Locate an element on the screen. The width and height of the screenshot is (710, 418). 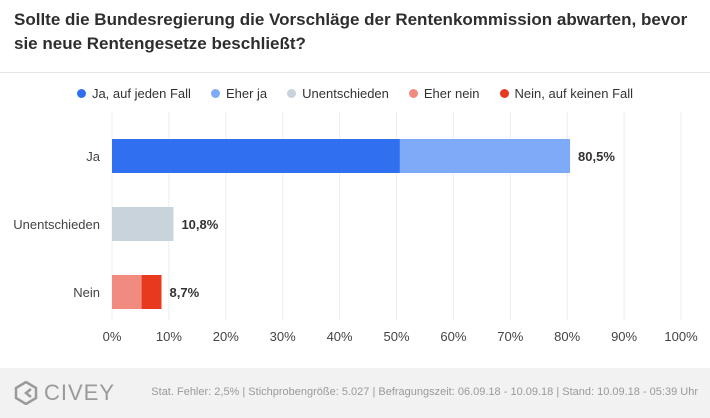
x-tick-label: 20% is located at coordinates (226, 336).